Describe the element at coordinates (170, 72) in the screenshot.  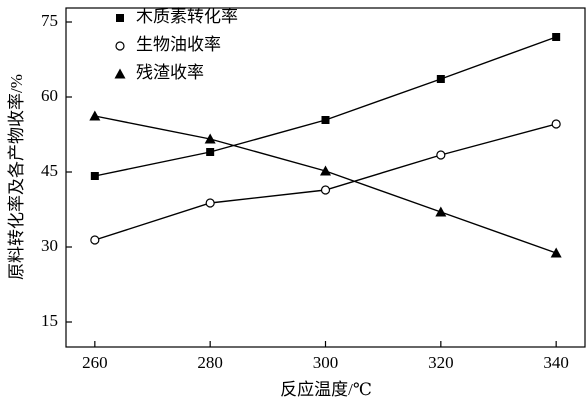
I see `legend-label: 残渣收率` at that location.